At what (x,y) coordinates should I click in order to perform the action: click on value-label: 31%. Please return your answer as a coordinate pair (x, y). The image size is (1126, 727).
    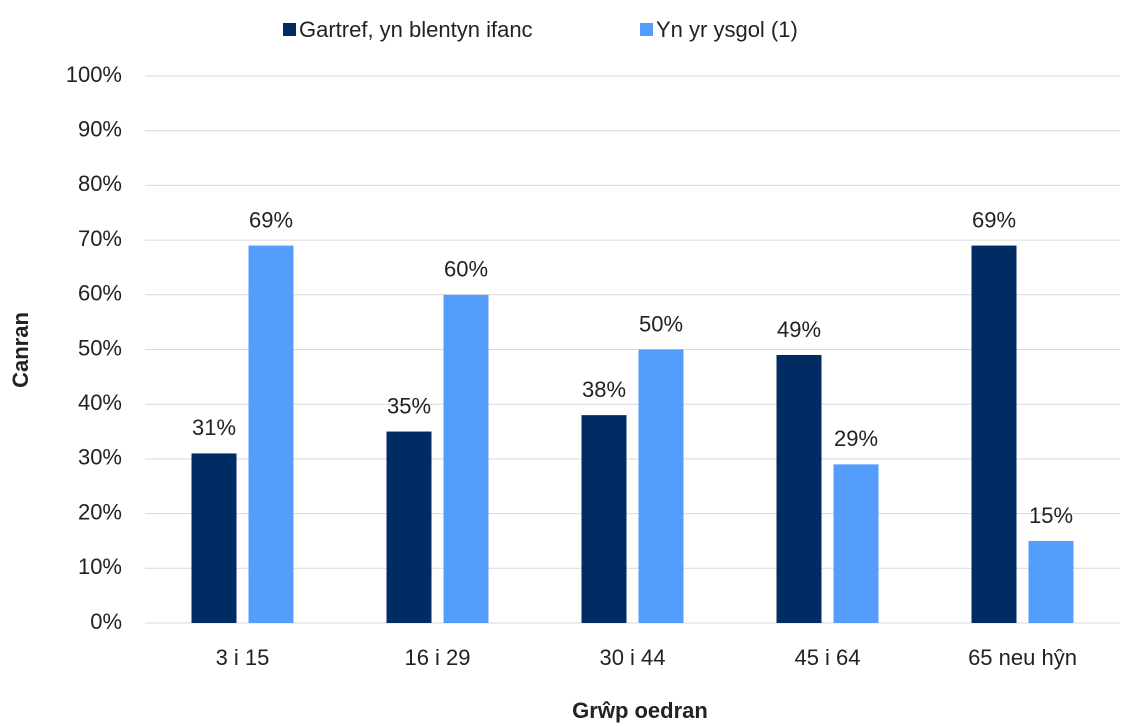
    Looking at the image, I should click on (214, 427).